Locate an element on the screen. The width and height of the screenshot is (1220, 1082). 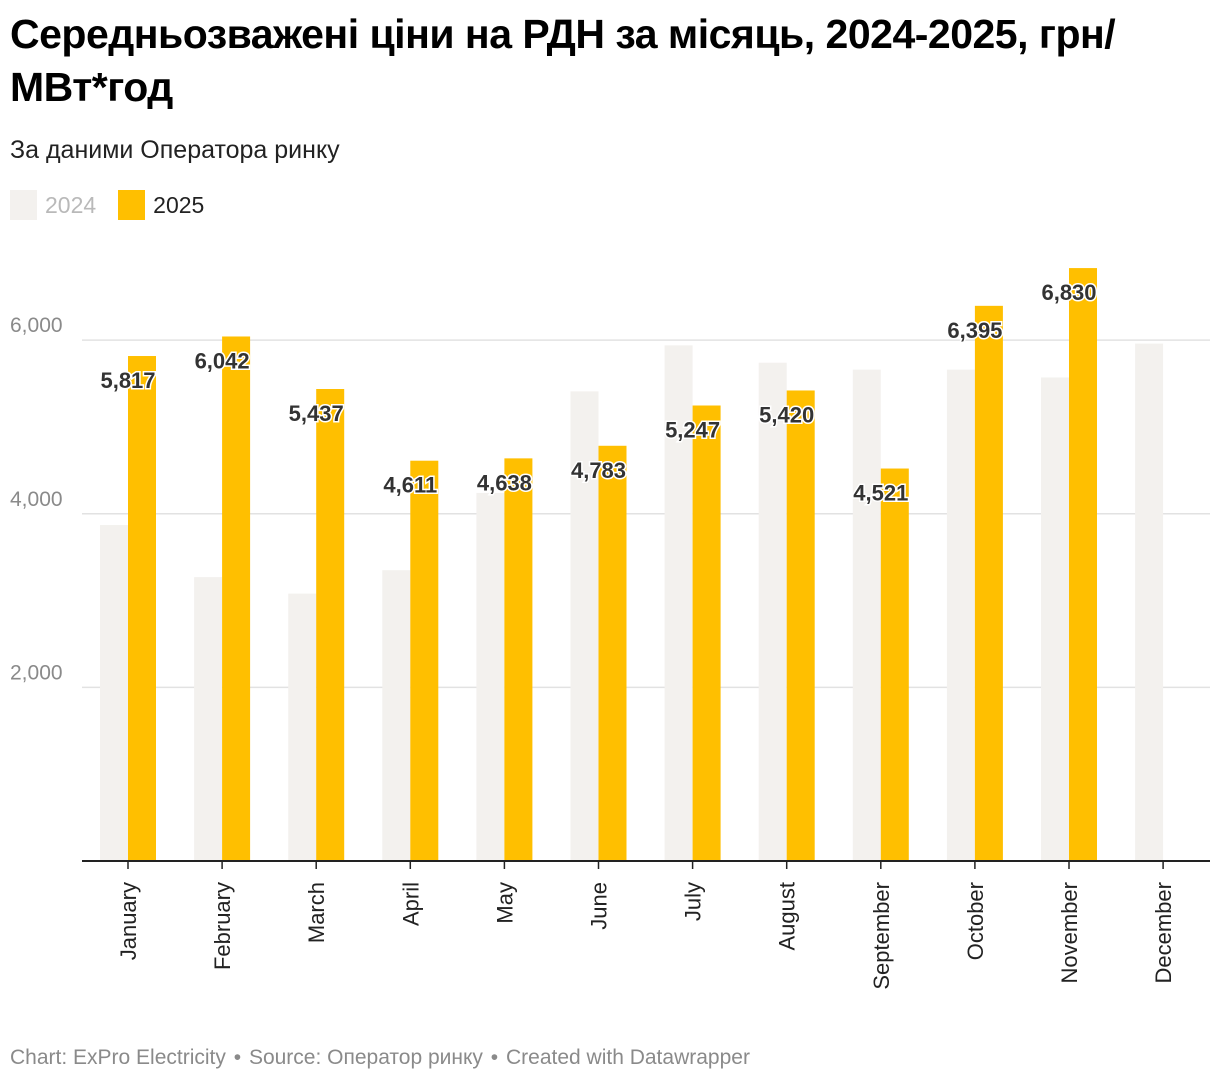
data-label-2025: 4,521 is located at coordinates (880, 493).